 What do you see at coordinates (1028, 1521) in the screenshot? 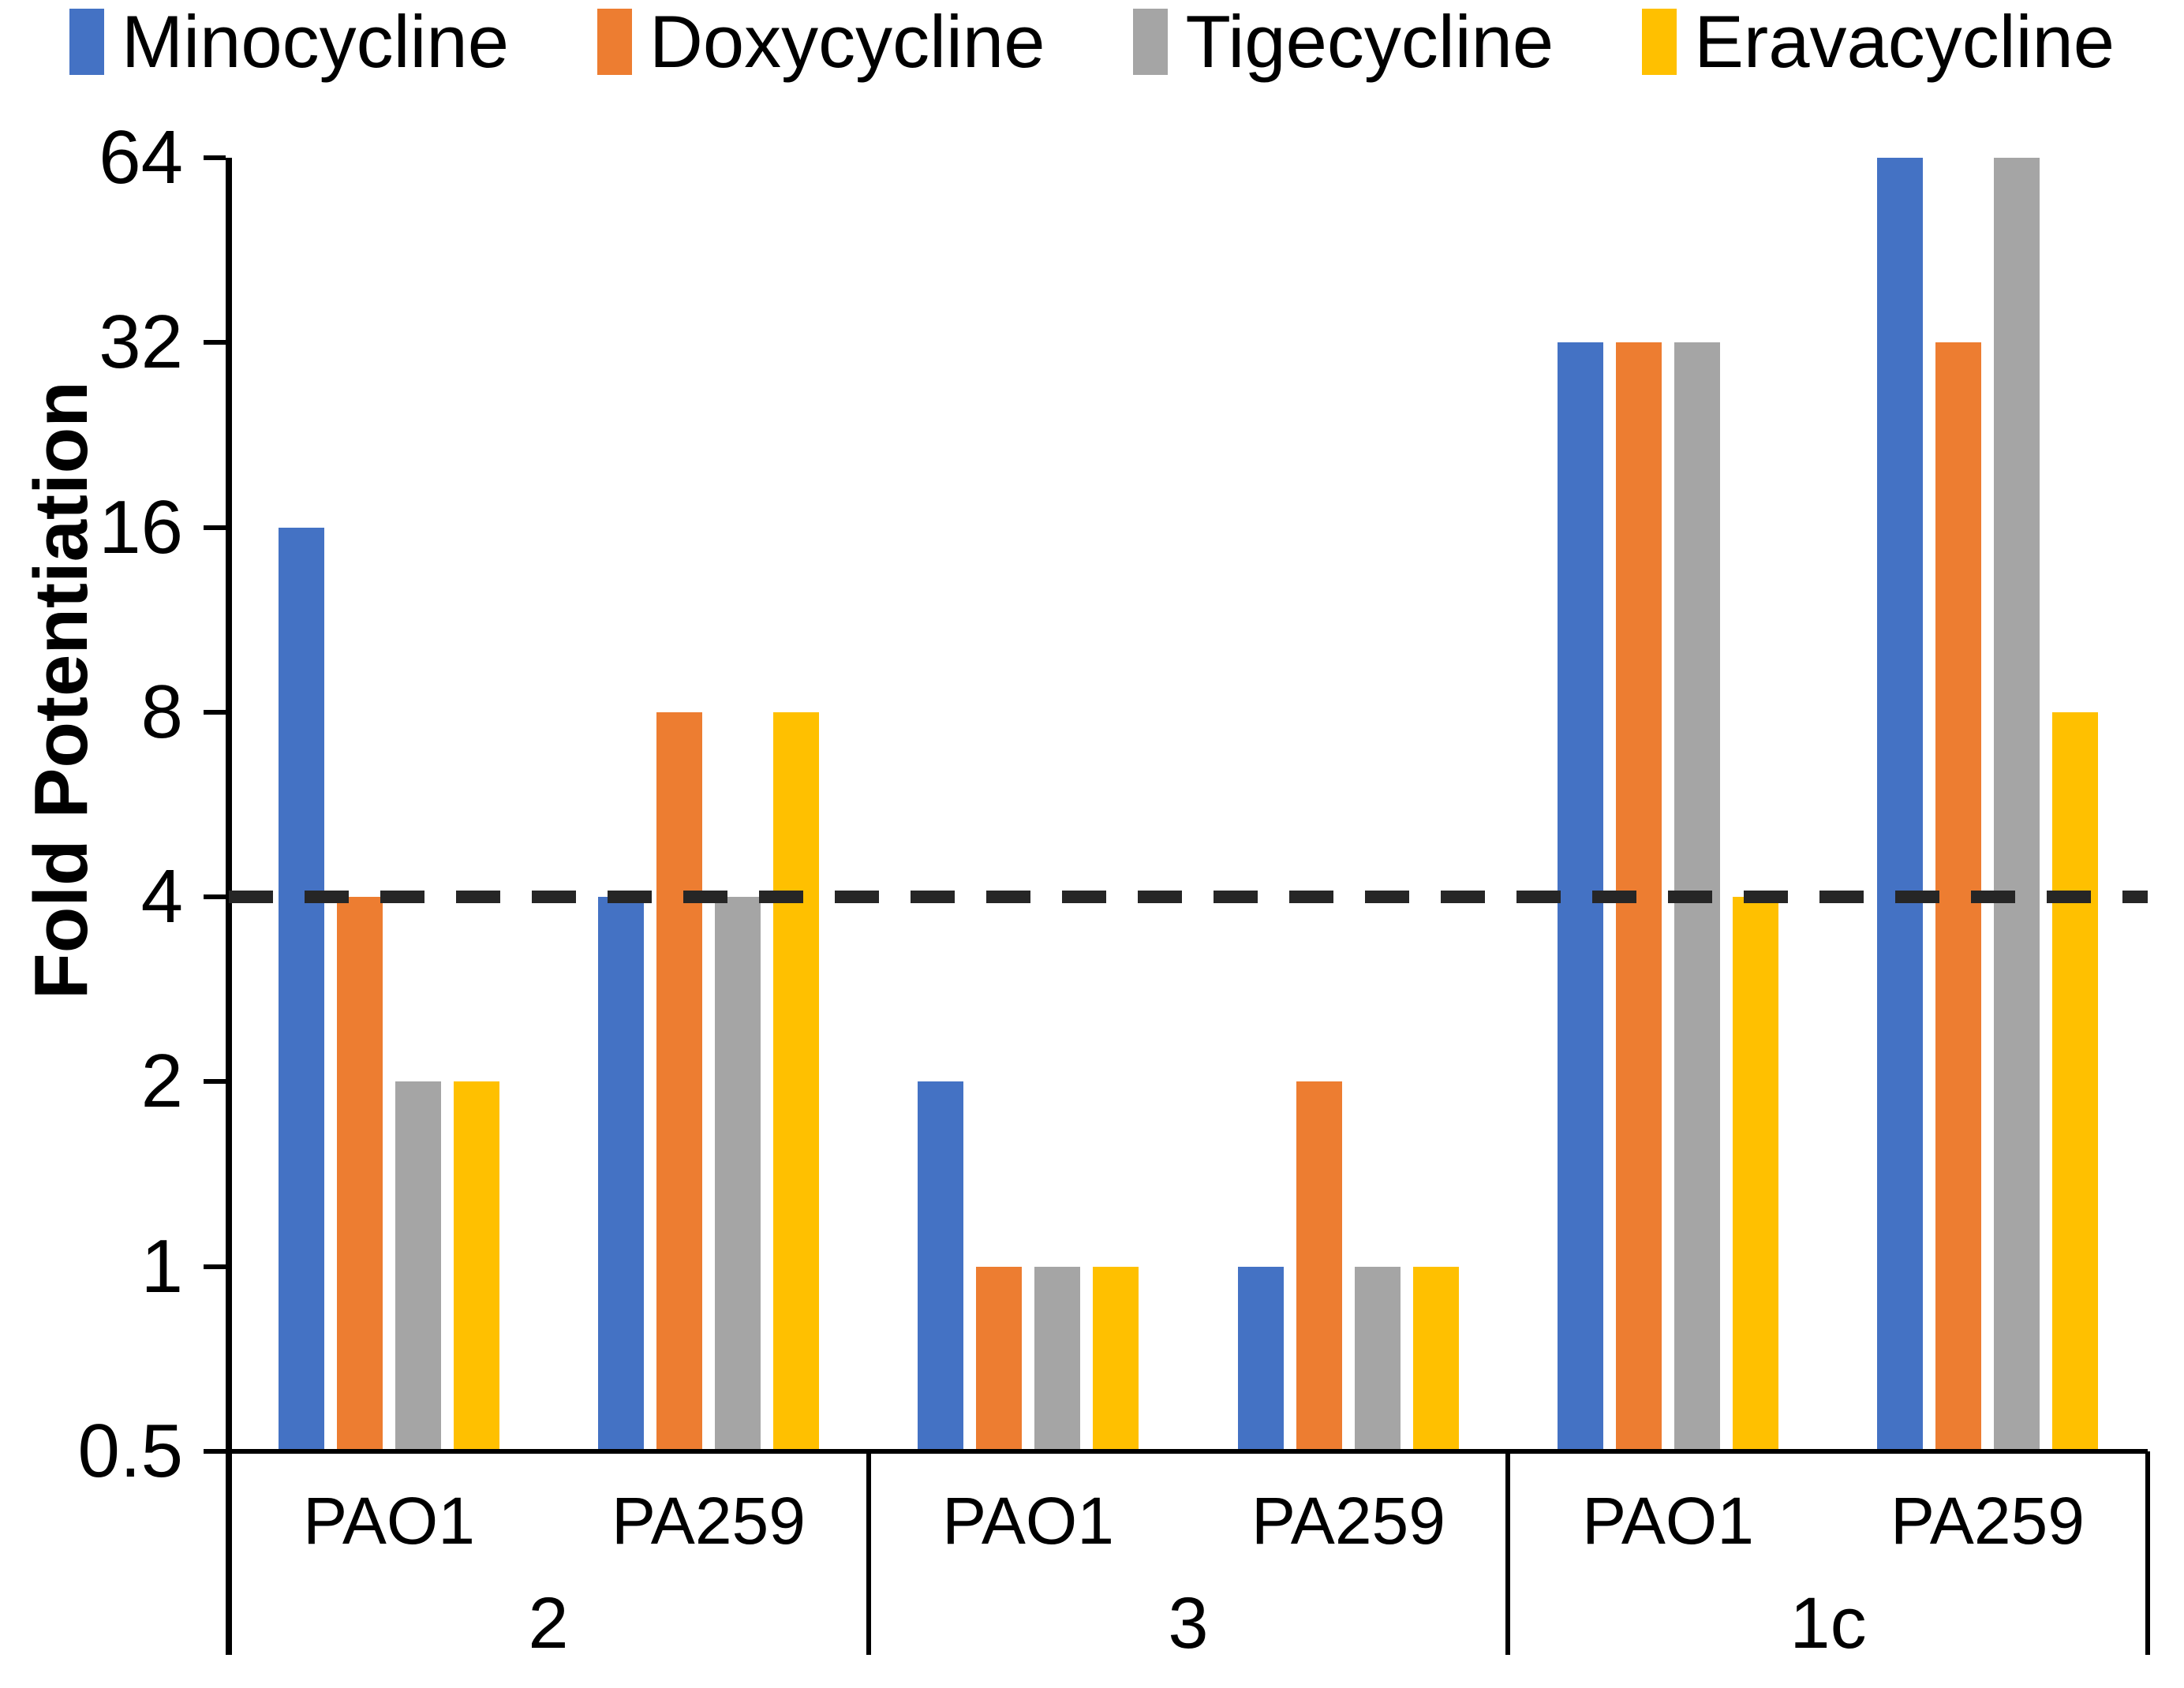
I see `strain-label-pao1-3: PAO1` at bounding box center [1028, 1521].